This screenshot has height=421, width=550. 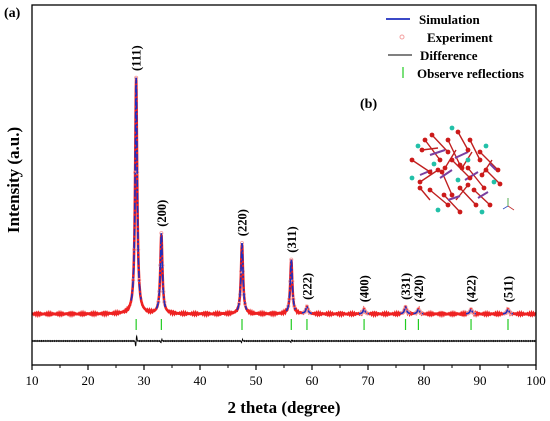 What do you see at coordinates (256, 380) in the screenshot?
I see `x-tick-label: 50` at bounding box center [256, 380].